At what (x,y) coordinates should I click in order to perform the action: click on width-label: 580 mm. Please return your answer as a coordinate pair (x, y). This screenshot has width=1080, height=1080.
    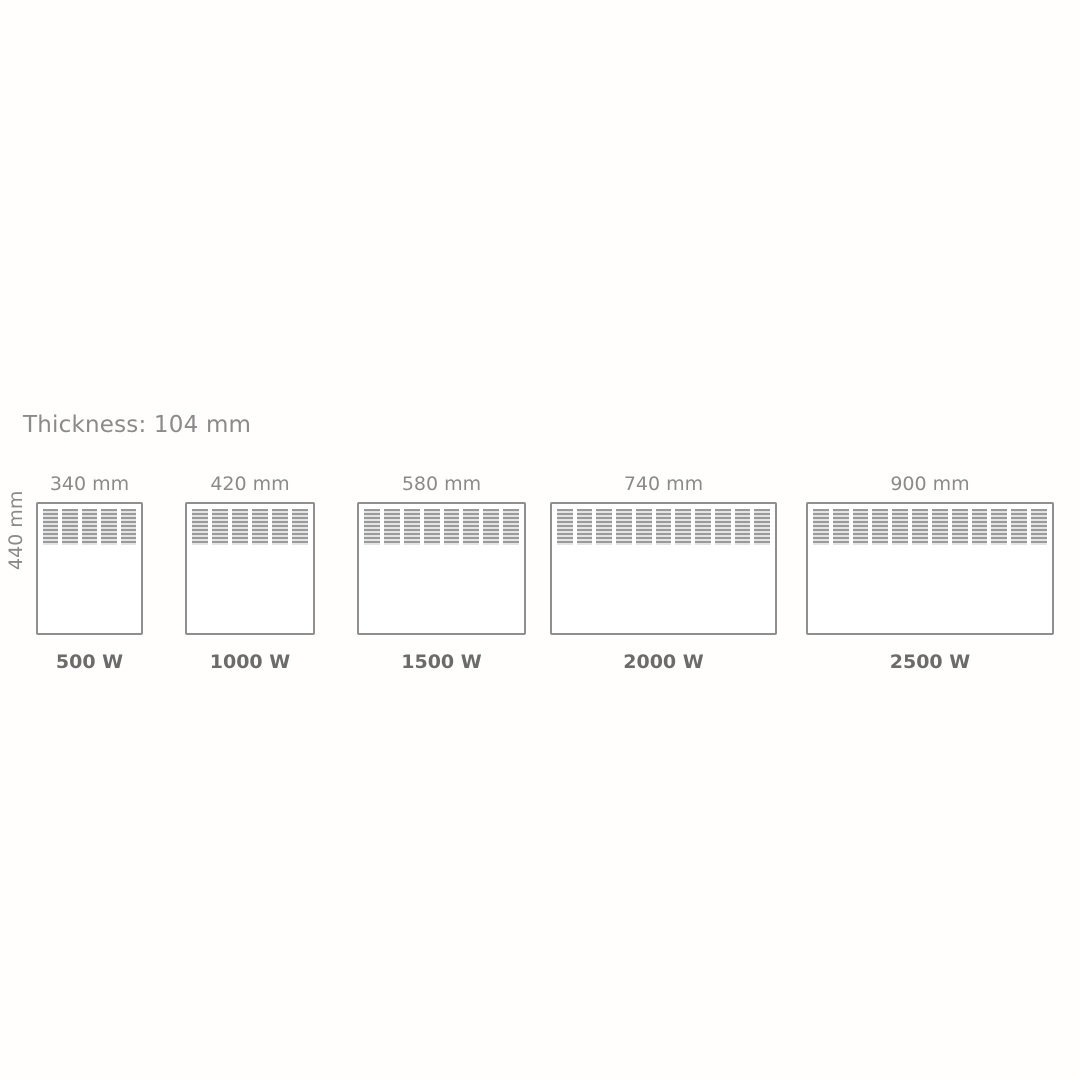
    Looking at the image, I should click on (441, 484).